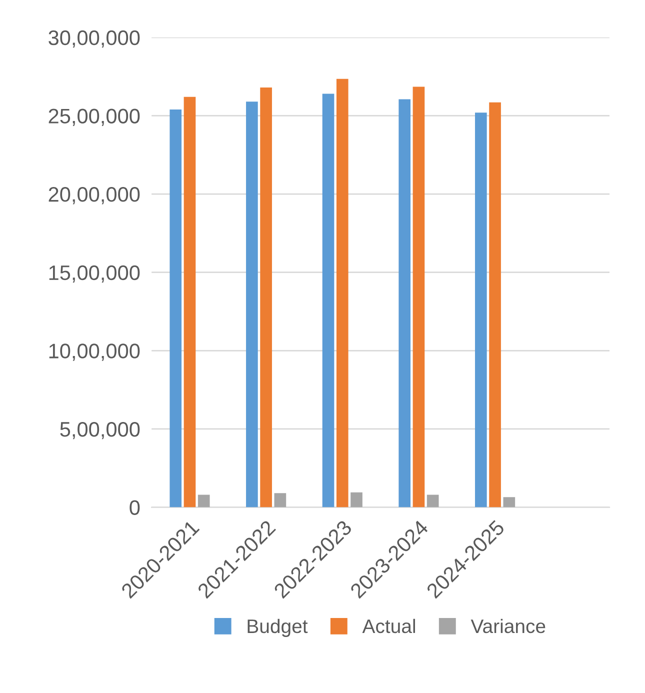 Image resolution: width=645 pixels, height=693 pixels. What do you see at coordinates (94, 39) in the screenshot?
I see `y-tick-label: 30,00,000` at bounding box center [94, 39].